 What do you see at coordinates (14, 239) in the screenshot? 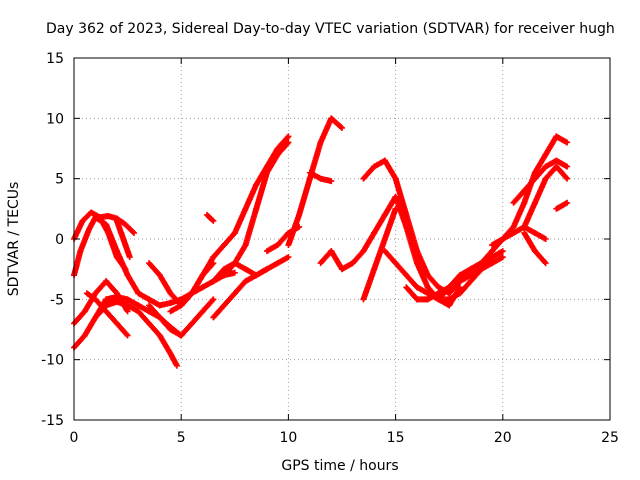
I see `y-axis-label: SDTVAR / TECUs` at bounding box center [14, 239].